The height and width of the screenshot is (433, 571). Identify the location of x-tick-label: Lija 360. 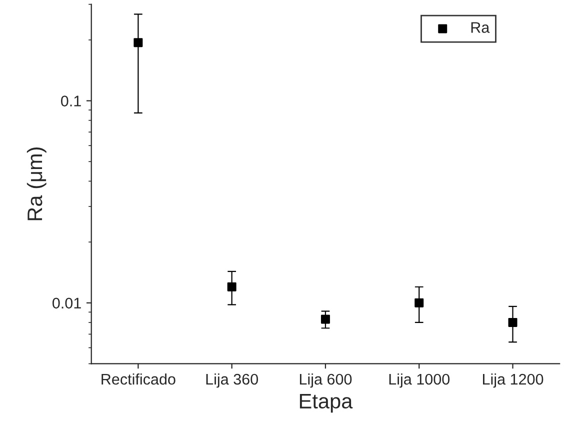
(232, 380).